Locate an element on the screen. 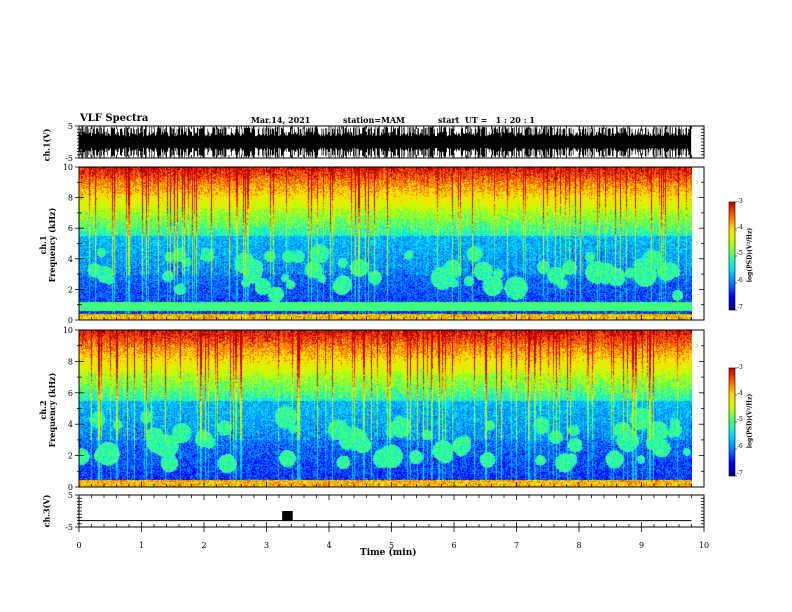 Image resolution: width=792 pixels, height=612 pixels. ch1-spectrogram-ylabel: ch.1 Frequency (kHz) is located at coordinates (47, 245).